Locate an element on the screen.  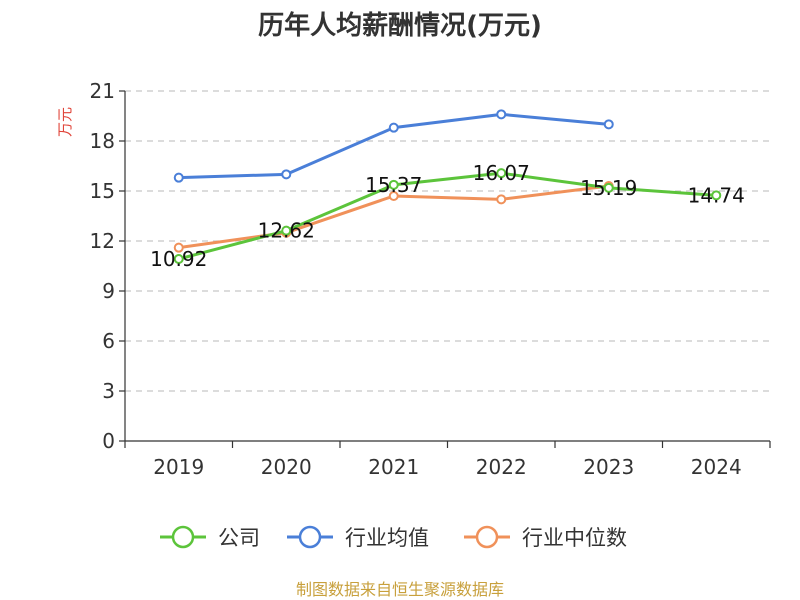
y-tick-label: 0 is located at coordinates (108, 441).